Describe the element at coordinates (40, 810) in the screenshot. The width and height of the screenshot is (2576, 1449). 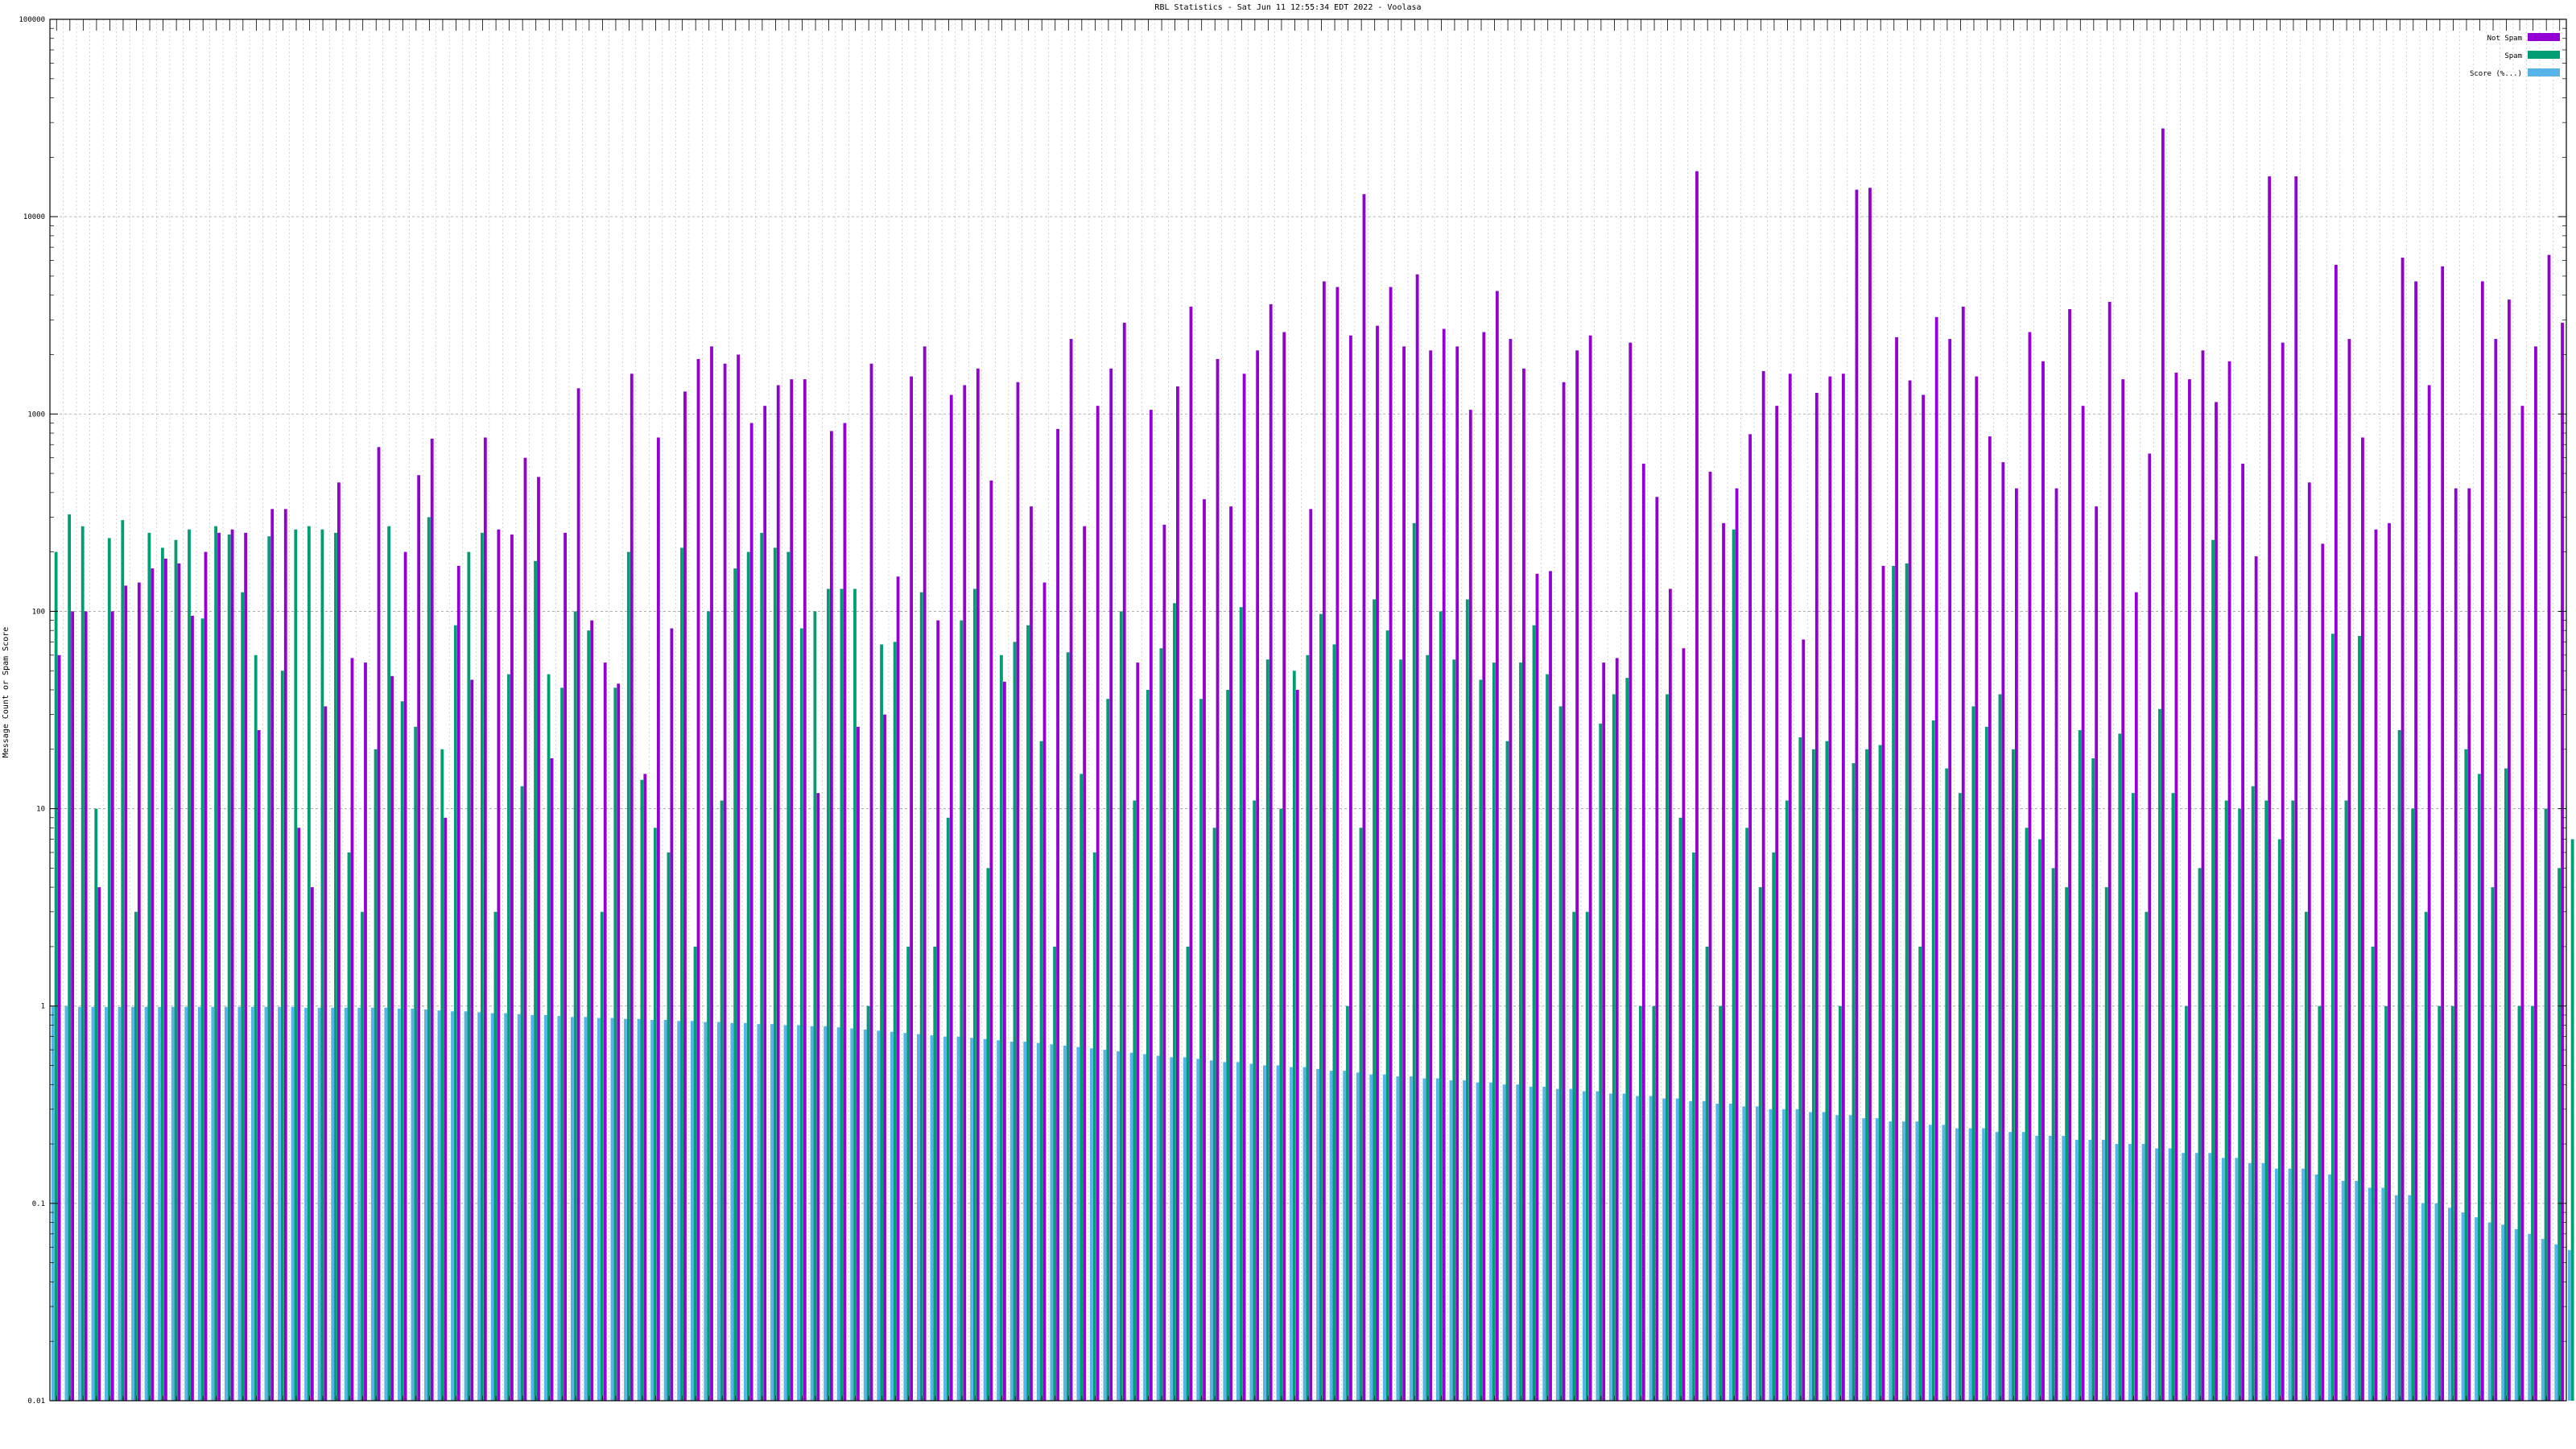
I see `y-tick-label: 10` at that location.